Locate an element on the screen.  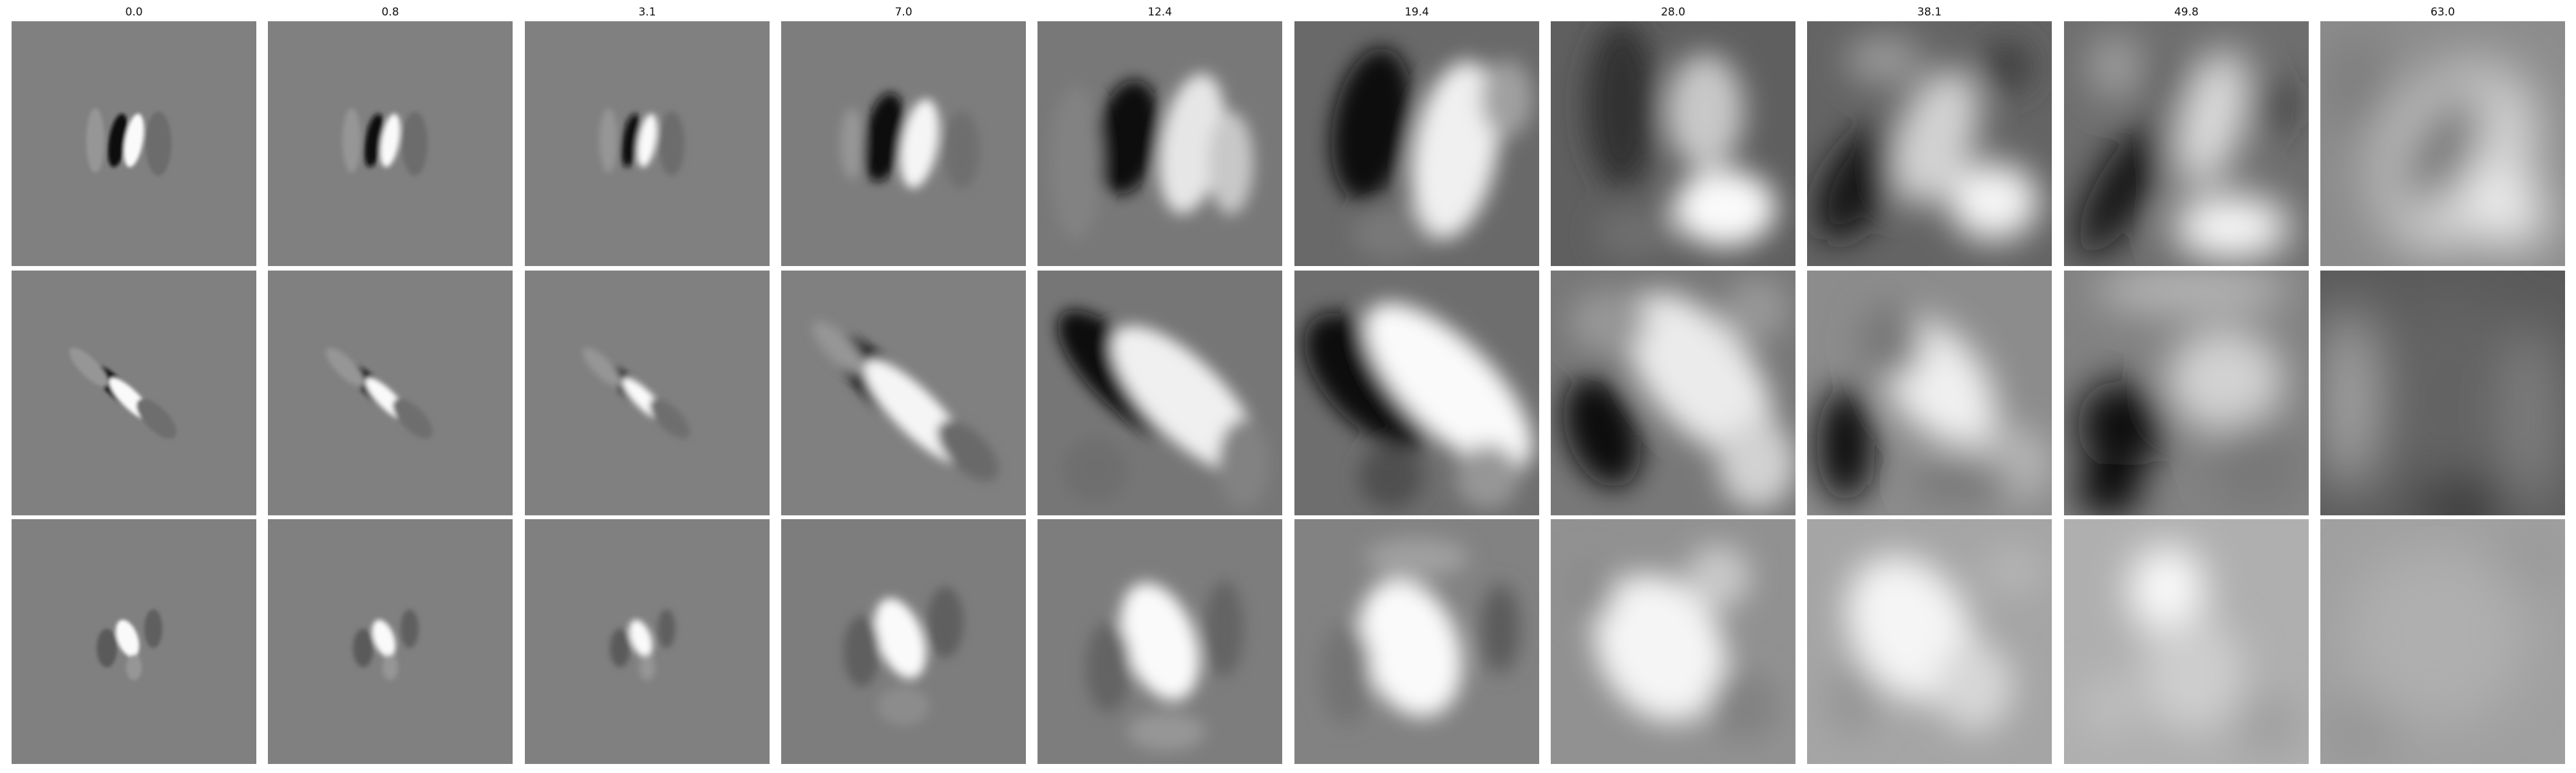
column-title: 0.0 is located at coordinates (133, 12).